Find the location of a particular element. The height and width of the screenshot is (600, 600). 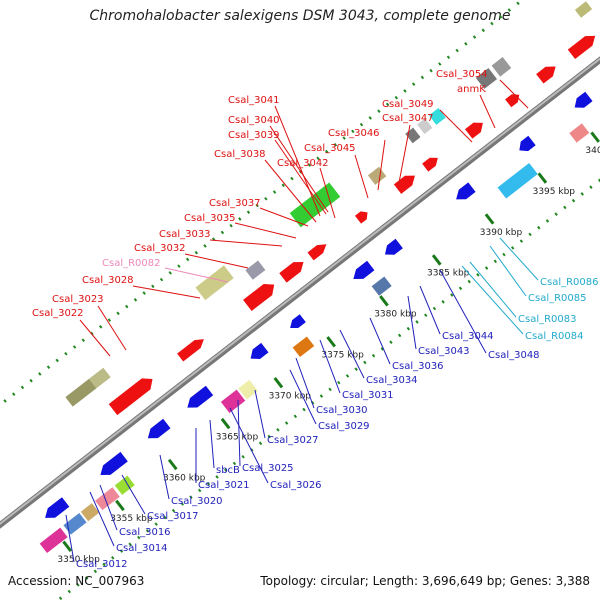

forward-gene-label: Csal_3035 is located at coordinates (210, 218).